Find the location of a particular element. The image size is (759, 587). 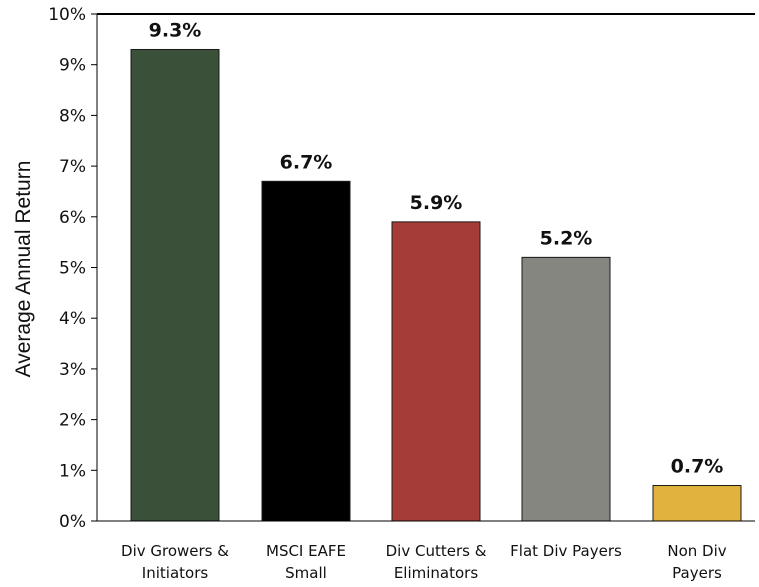

y-tick-label: 5% is located at coordinates (72, 269).